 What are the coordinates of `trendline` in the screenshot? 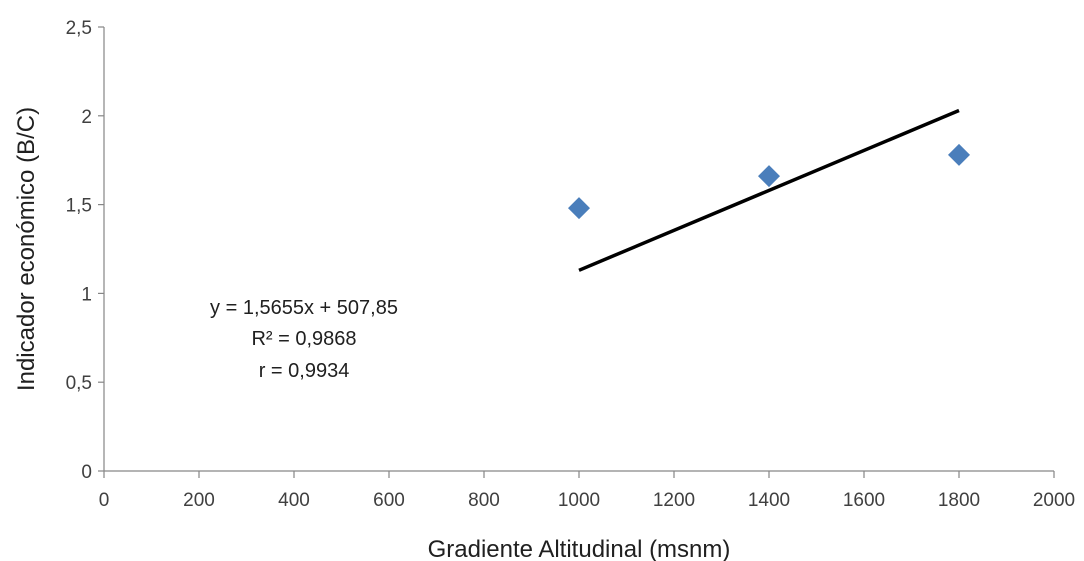 It's located at (769, 190).